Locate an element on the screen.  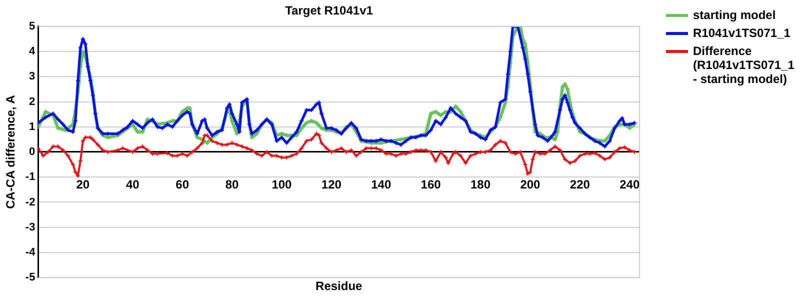
legend-label: Difference (R1041v1TS071_1 - starting model) is located at coordinates (744, 65).